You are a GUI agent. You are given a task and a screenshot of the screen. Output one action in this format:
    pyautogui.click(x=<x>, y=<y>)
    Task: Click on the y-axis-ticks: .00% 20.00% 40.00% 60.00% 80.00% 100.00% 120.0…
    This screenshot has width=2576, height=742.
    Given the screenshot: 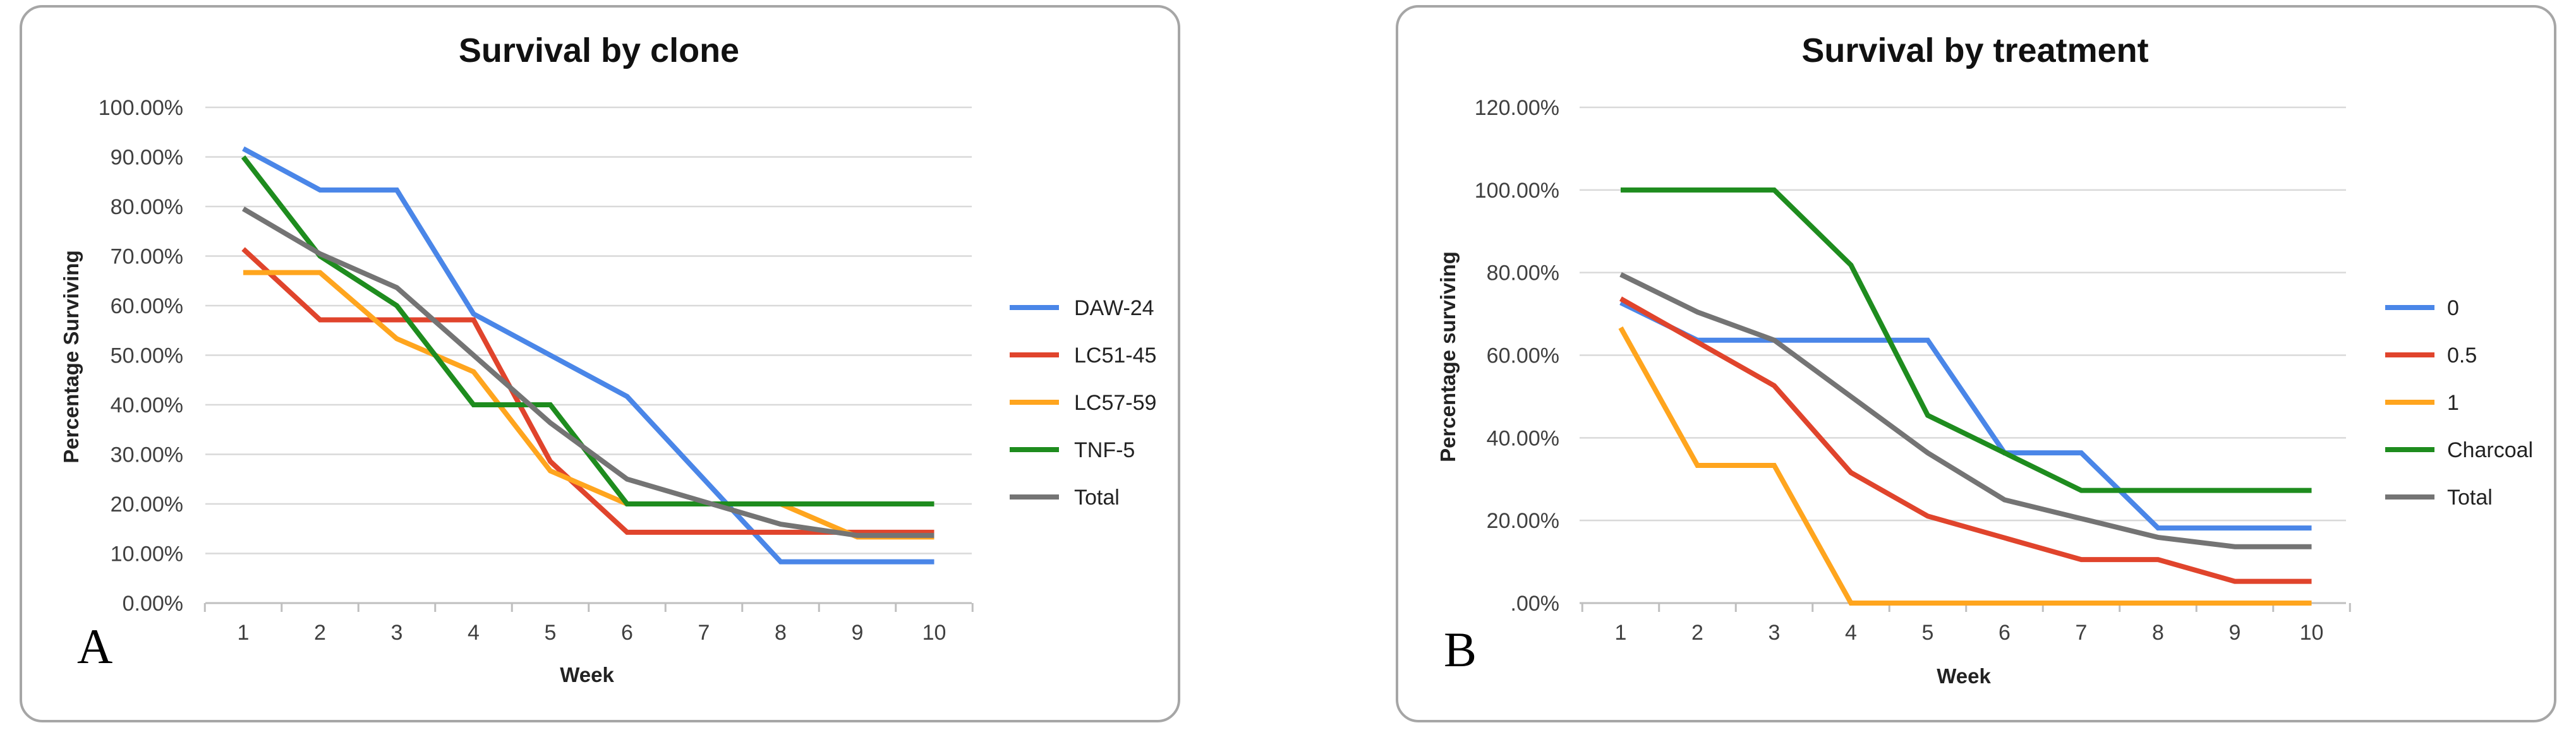 What is the action you would take?
    pyautogui.click(x=1517, y=356)
    